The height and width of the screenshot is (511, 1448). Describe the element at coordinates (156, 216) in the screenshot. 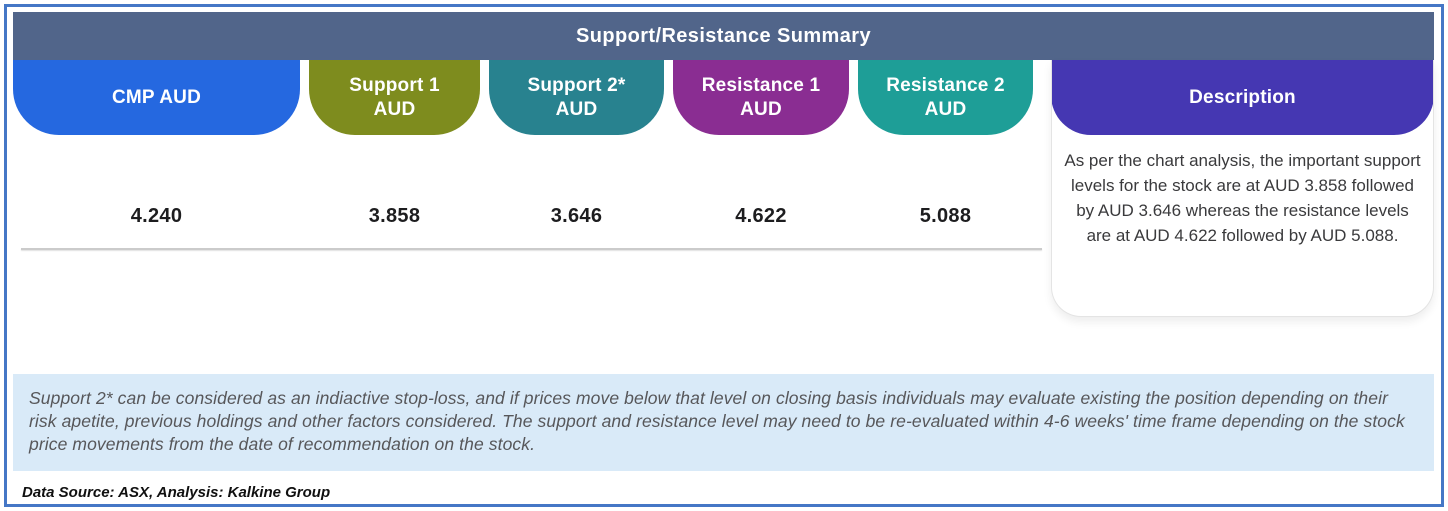

I see `value-cmp: 4.240` at that location.